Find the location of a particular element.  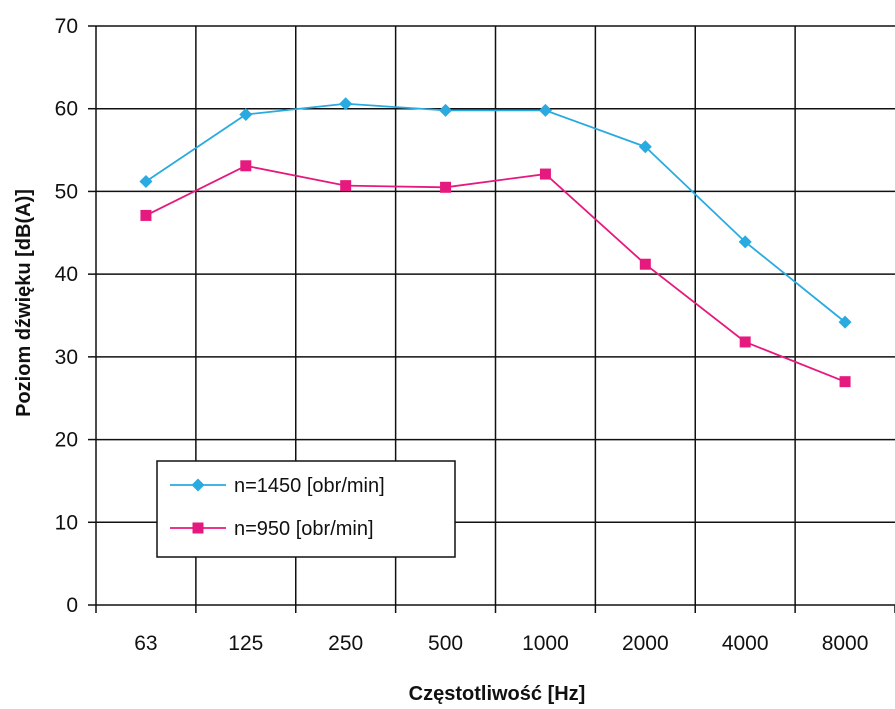

y-tick-label: 70 is located at coordinates (66, 26).